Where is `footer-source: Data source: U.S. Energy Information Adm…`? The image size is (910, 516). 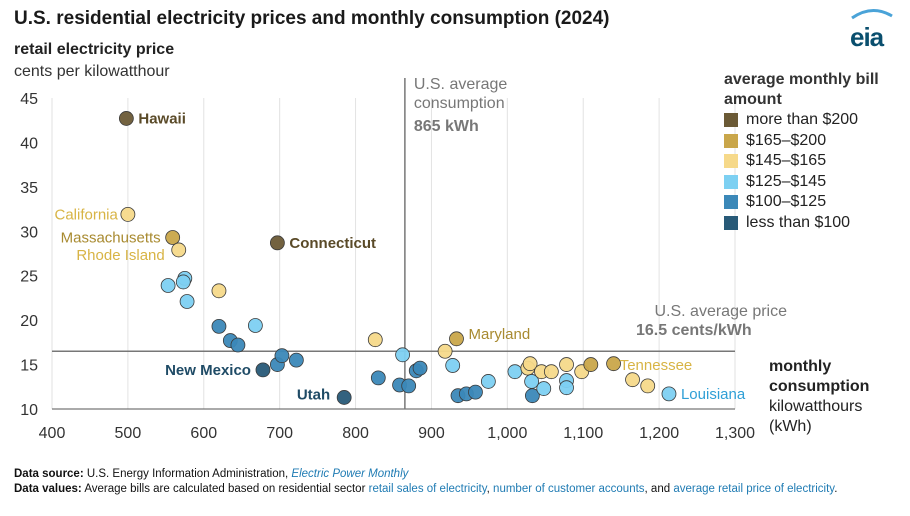
footer-source: Data source: U.S. Energy Information Adm… is located at coordinates (211, 474).